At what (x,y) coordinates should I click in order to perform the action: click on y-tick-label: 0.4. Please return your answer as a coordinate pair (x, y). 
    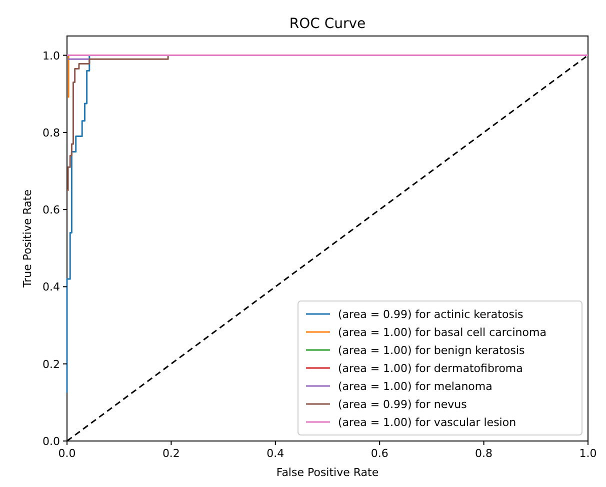
    Looking at the image, I should click on (51, 287).